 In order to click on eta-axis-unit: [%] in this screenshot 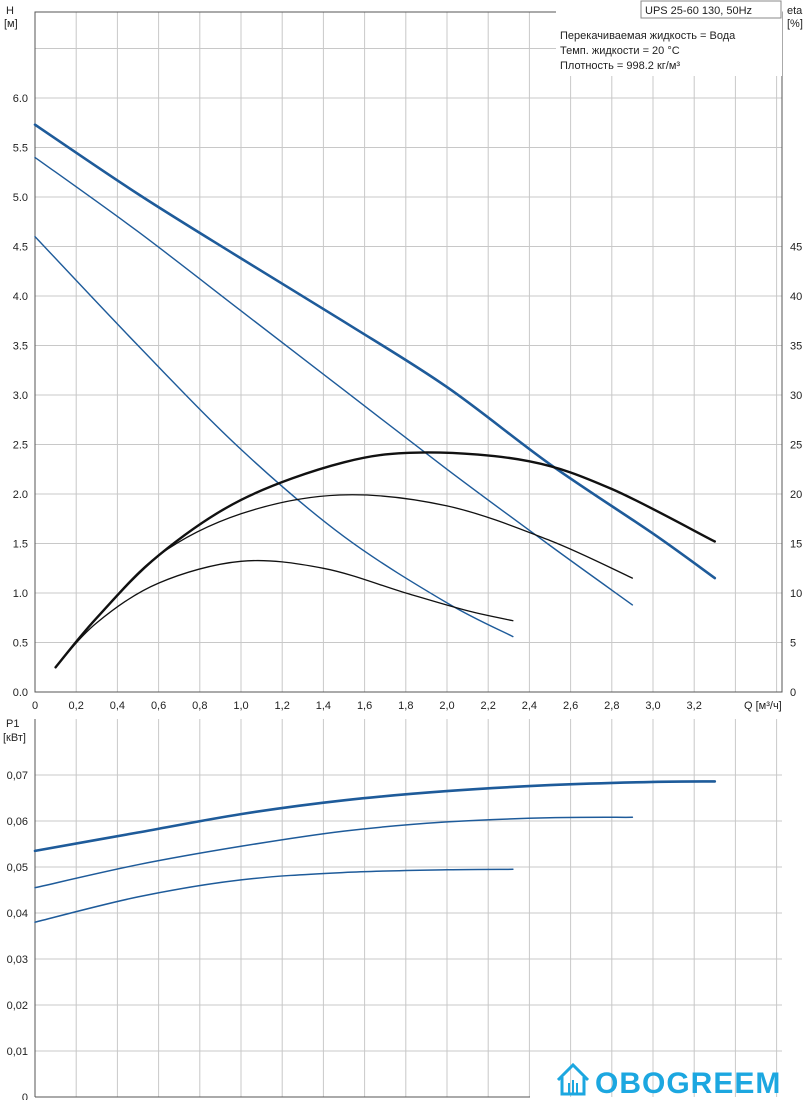, I will do `click(795, 24)`.